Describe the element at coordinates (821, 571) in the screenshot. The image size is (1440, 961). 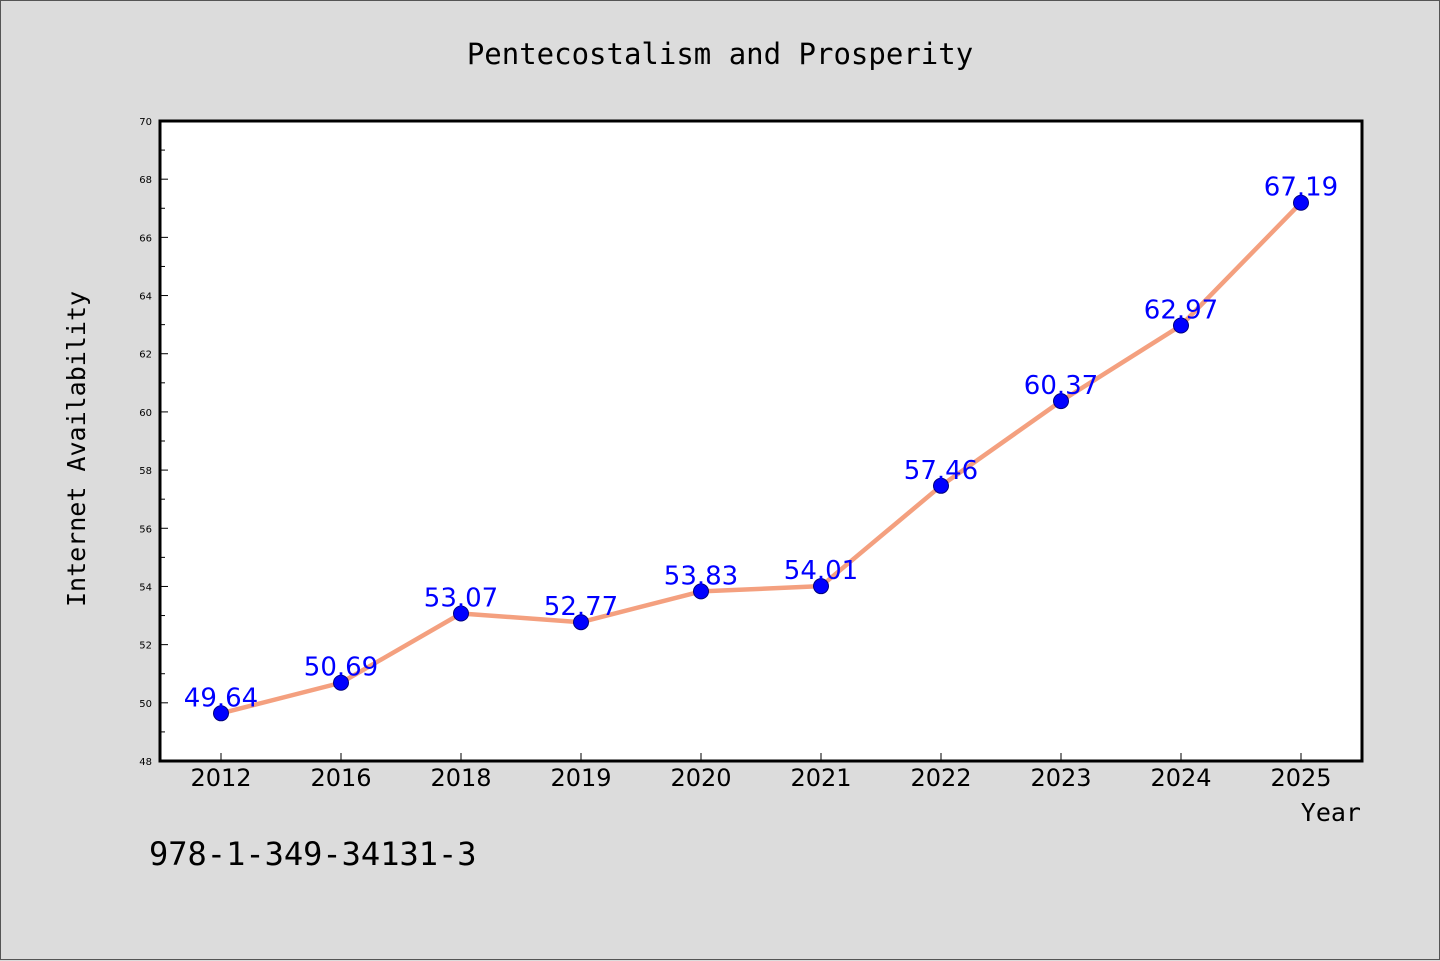
I see `data-label: 54.01` at that location.